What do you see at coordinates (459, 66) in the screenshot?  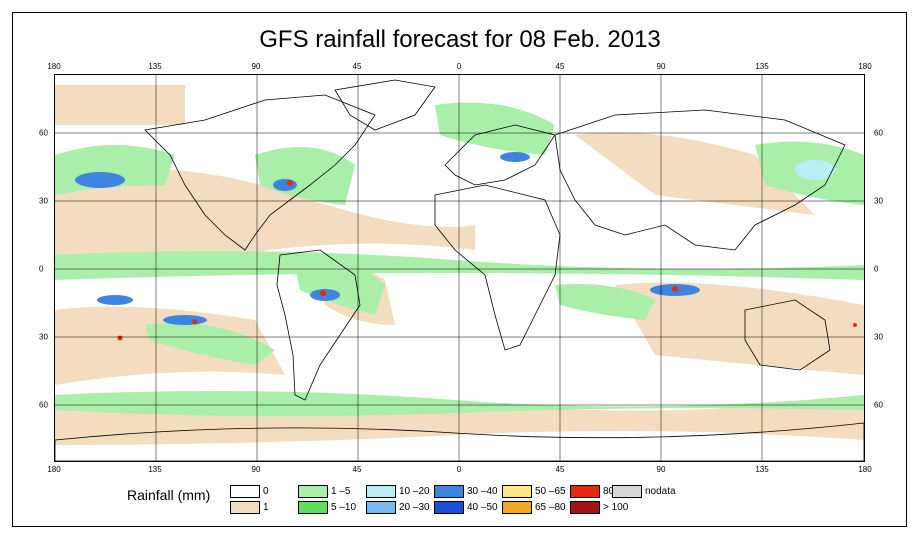 I see `longitude-tick-top: 0` at bounding box center [459, 66].